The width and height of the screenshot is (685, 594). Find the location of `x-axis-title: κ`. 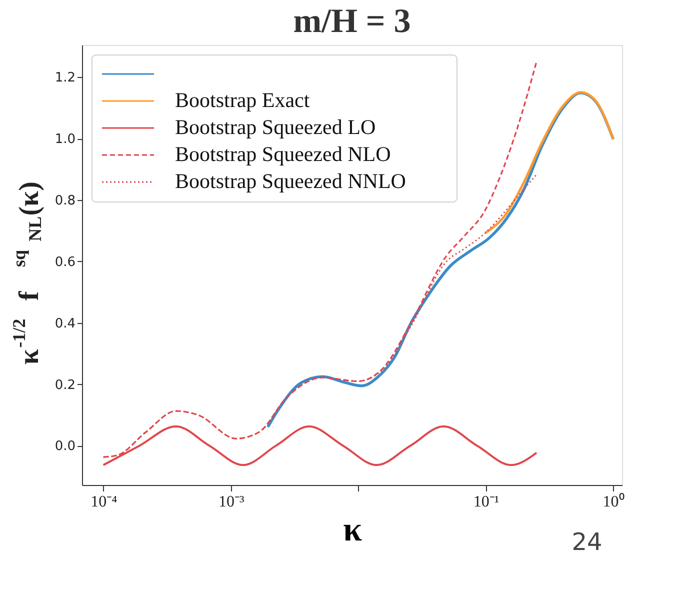

x-axis-title: κ is located at coordinates (352, 530).